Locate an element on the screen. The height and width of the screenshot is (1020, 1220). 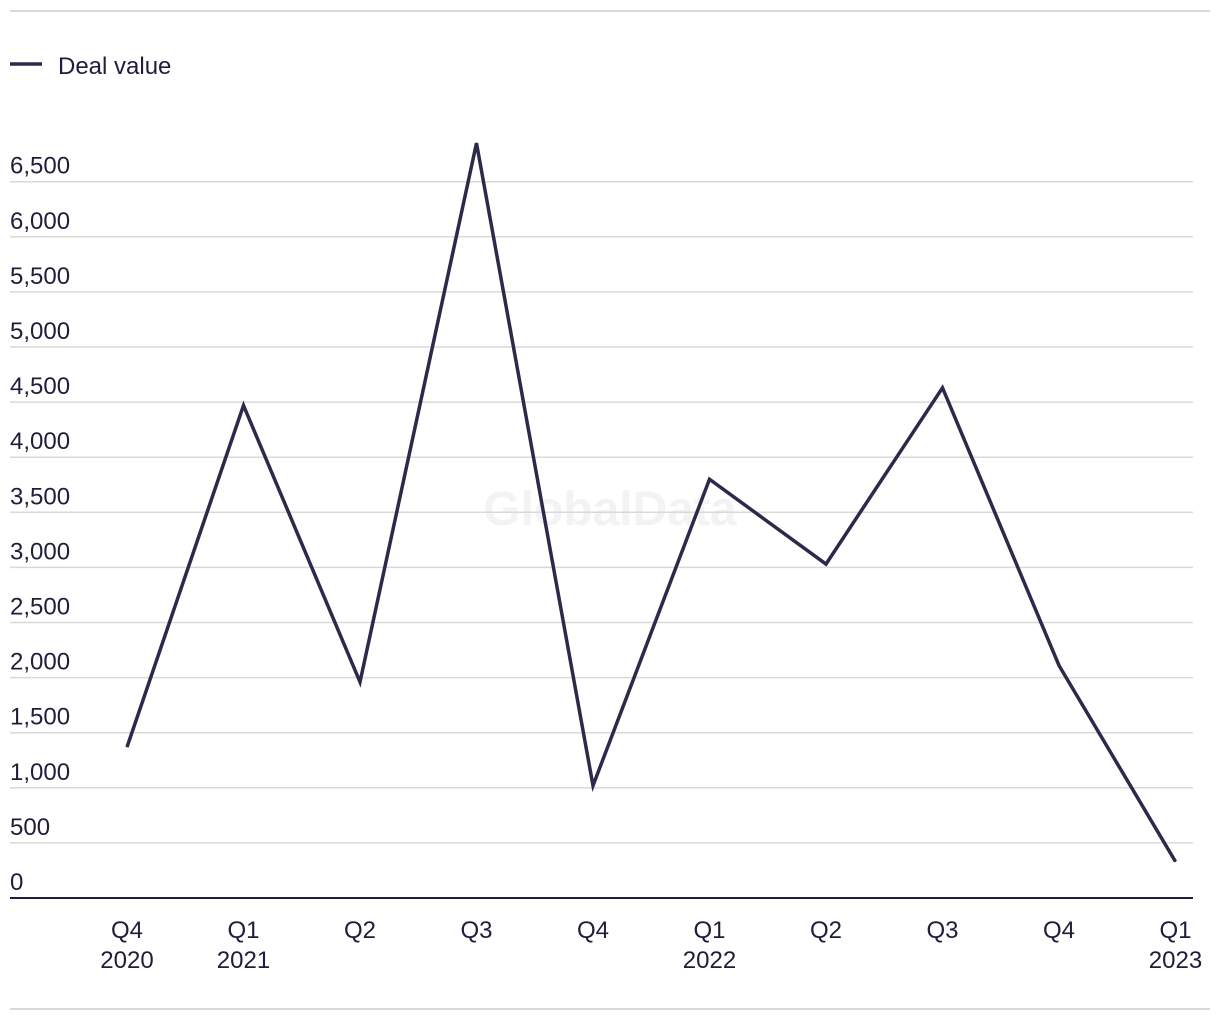
y-tick-label-6500: 6,500 is located at coordinates (40, 166).